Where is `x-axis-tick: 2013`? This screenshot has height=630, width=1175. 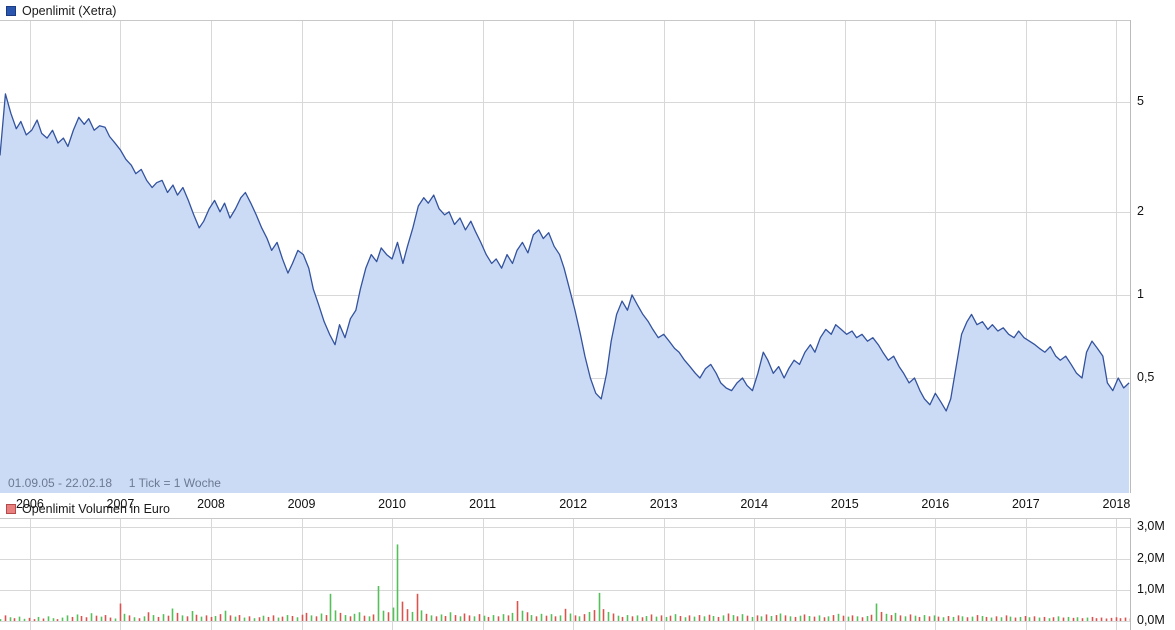
x-axis-tick: 2013 is located at coordinates (663, 504).